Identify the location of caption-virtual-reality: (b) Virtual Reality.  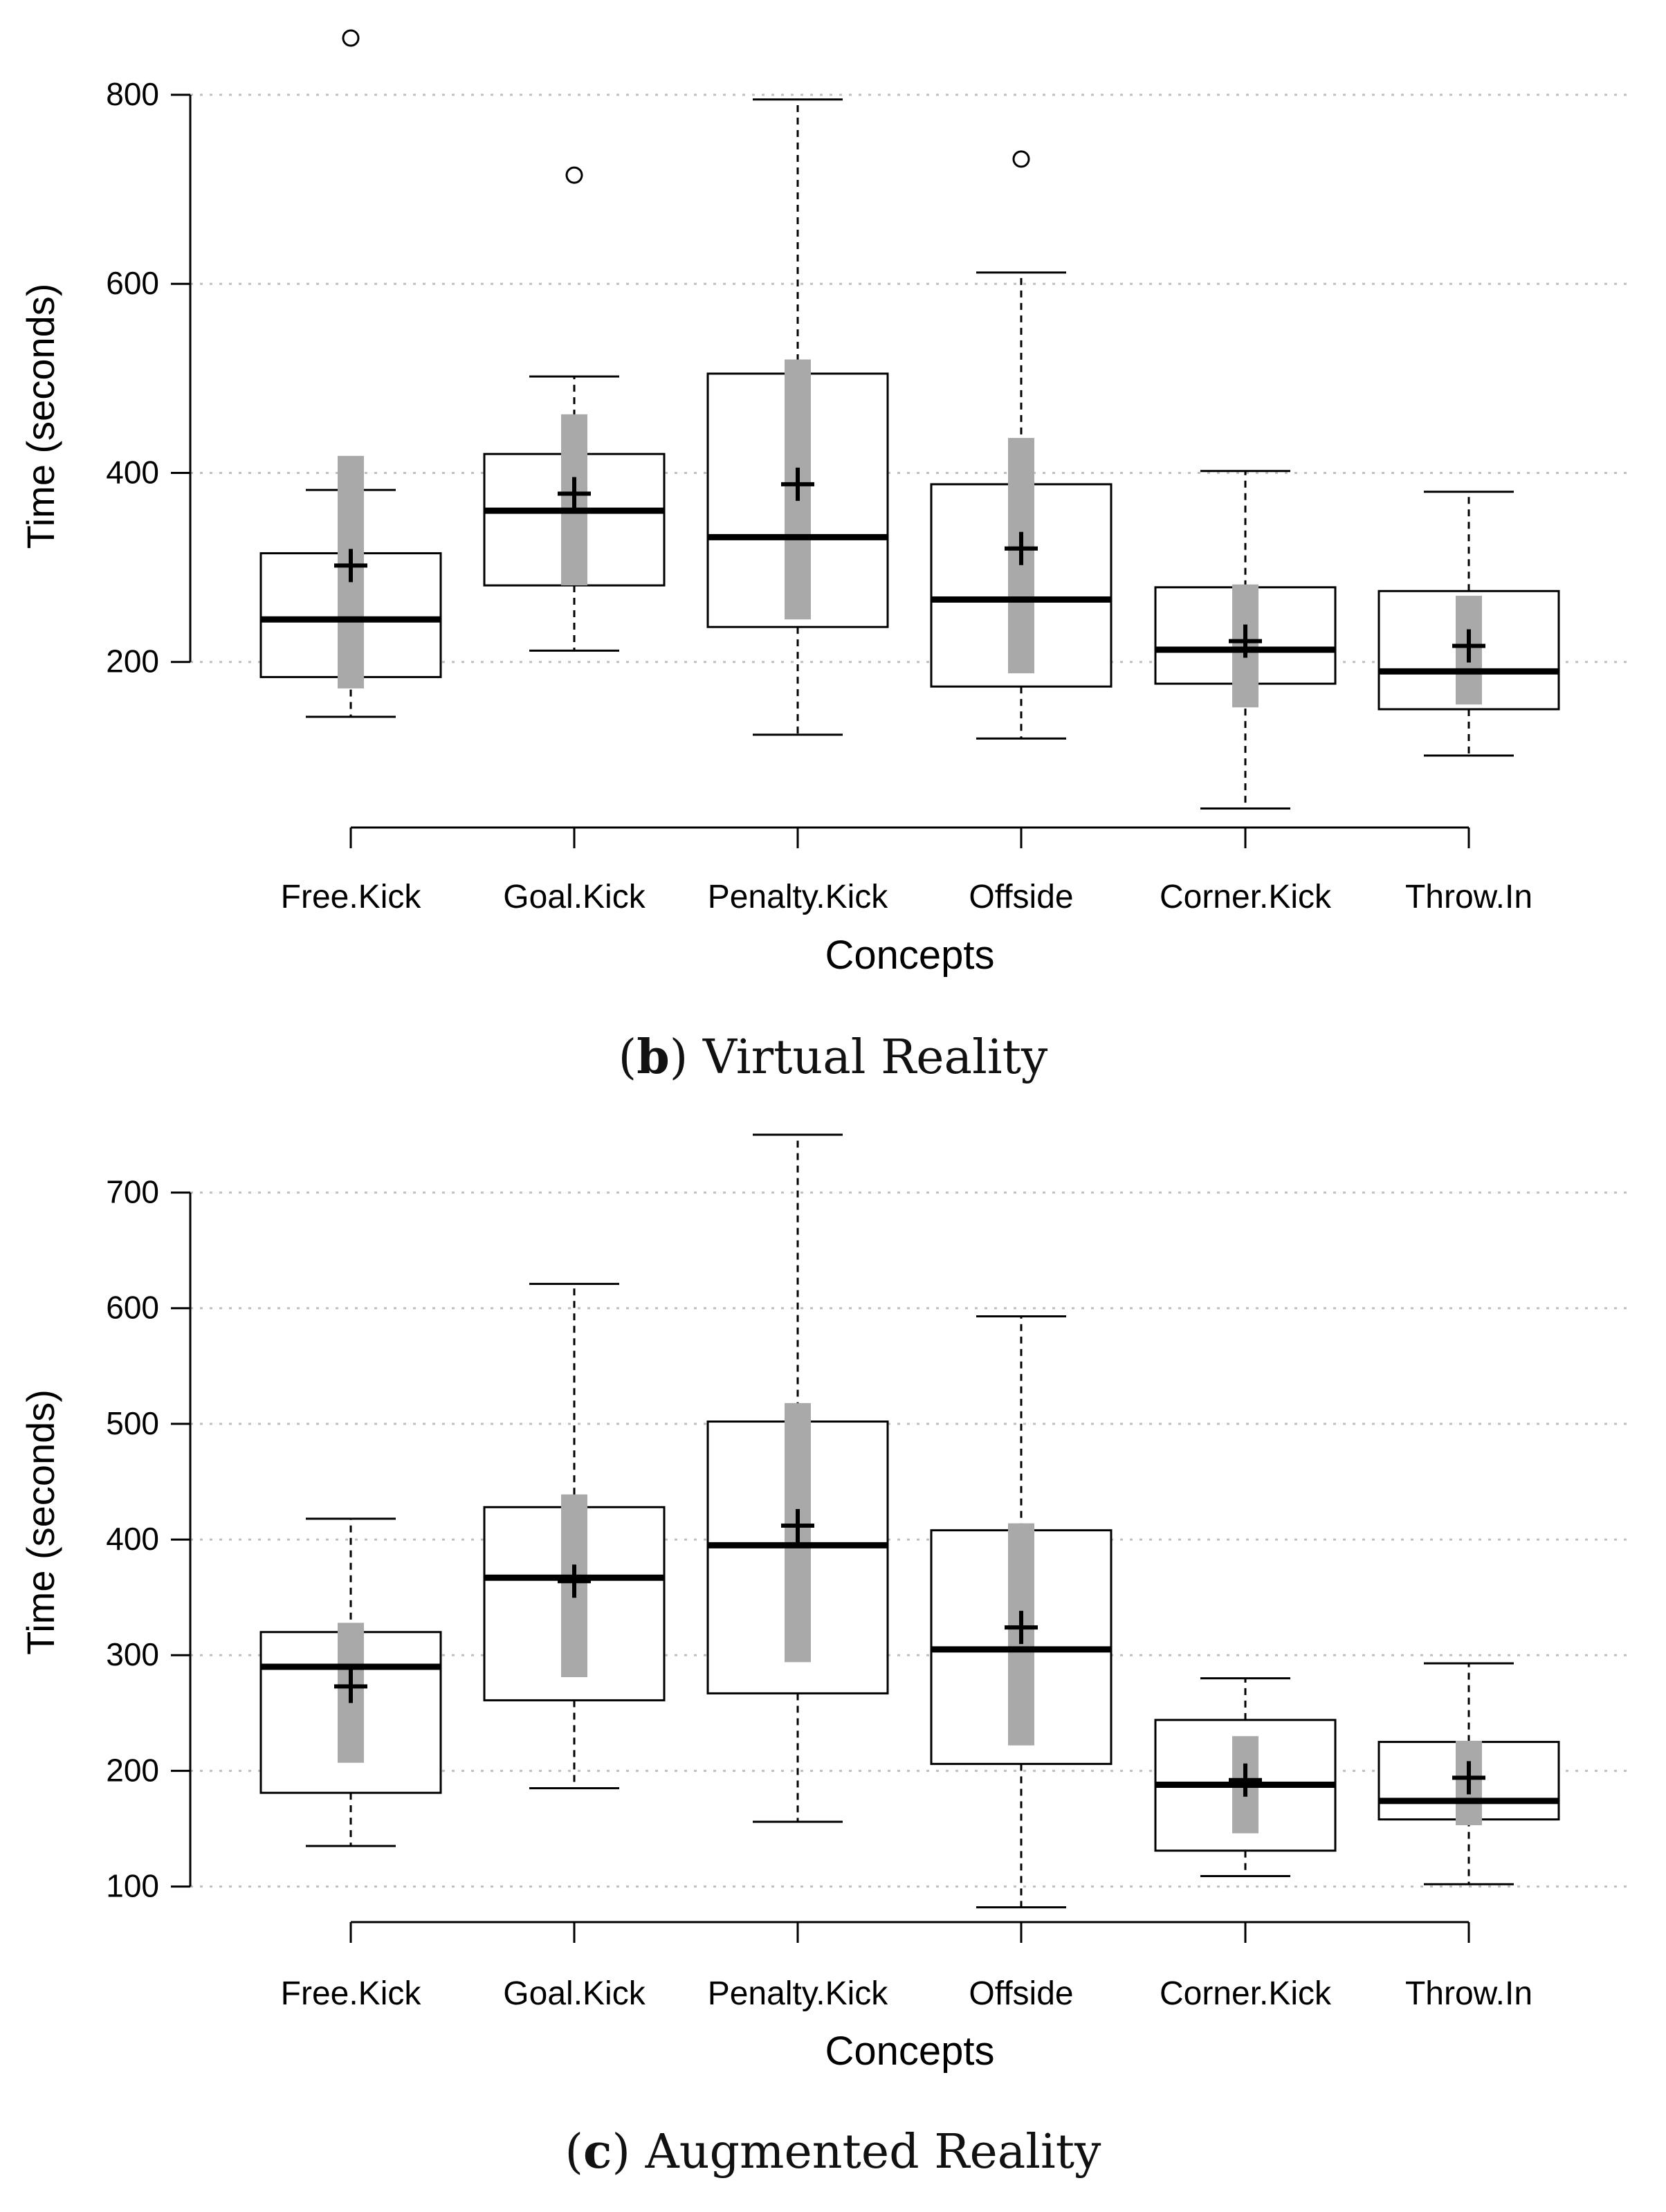
(833, 1057).